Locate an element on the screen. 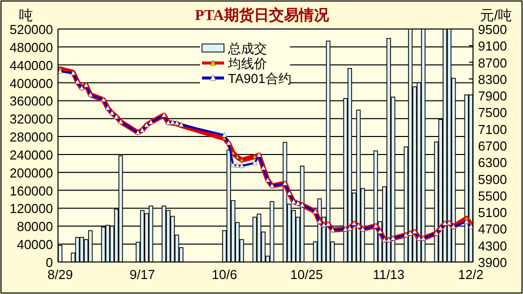  y2-tick-label: 6700 is located at coordinates (492, 146).